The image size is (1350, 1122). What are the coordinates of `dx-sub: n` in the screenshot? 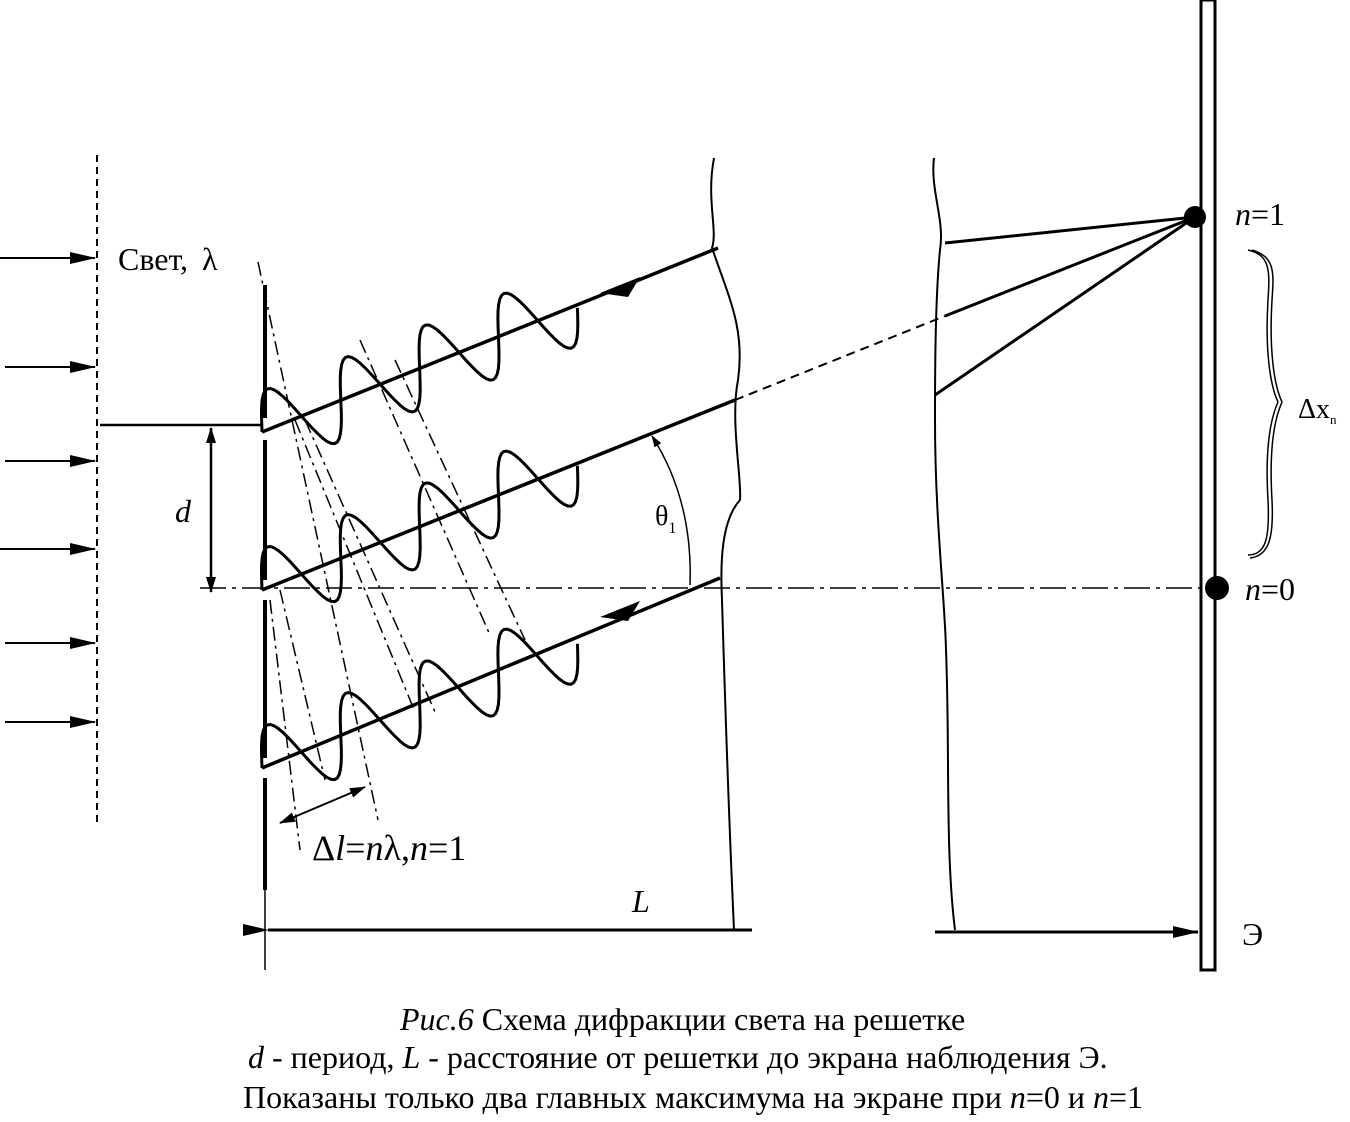 It's located at (1333, 419).